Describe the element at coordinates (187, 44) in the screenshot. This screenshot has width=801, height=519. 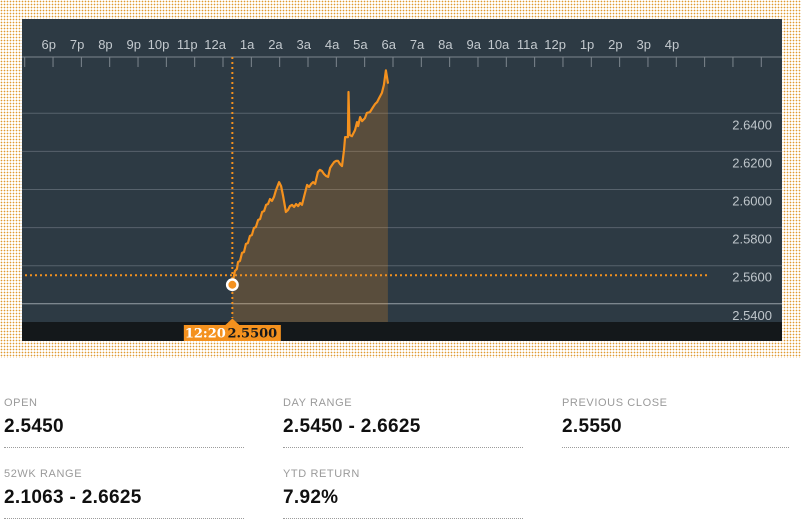
I see `svg-text: 11p` at that location.